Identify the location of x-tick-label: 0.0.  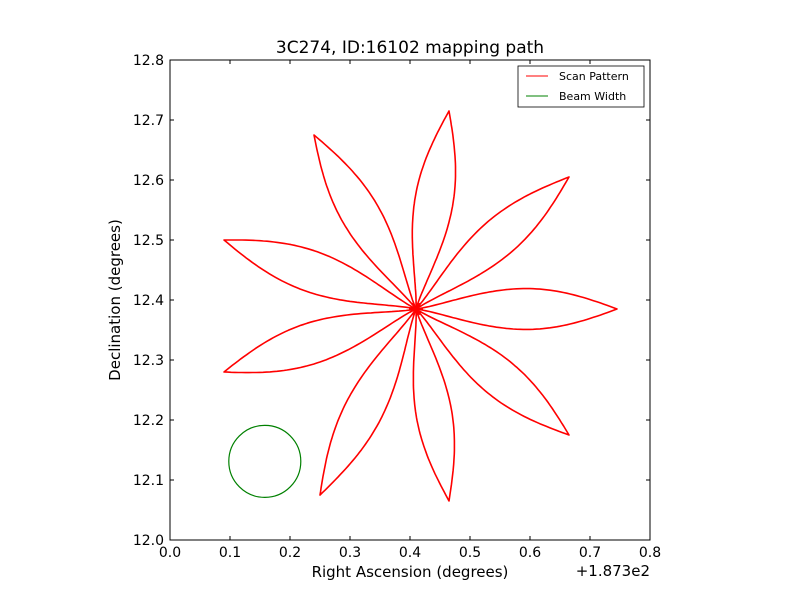
(170, 553).